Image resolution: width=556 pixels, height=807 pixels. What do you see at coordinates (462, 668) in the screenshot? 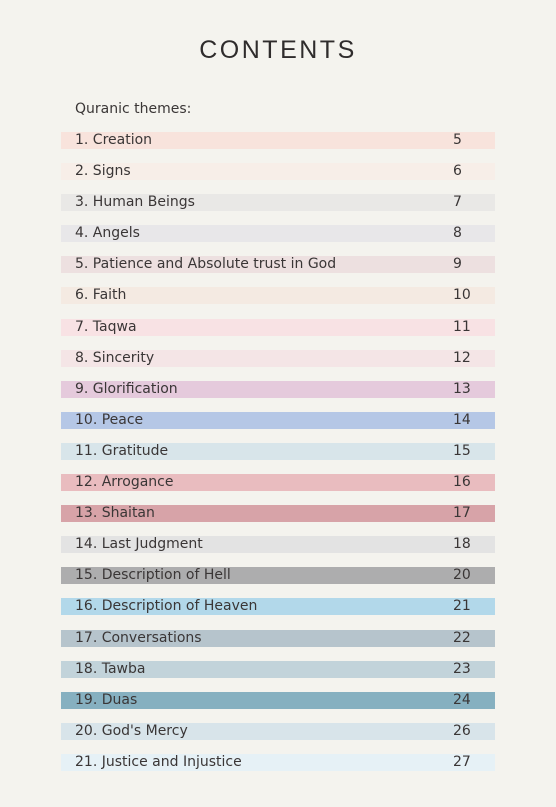
I see `toc-entry-page: 23` at bounding box center [462, 668].